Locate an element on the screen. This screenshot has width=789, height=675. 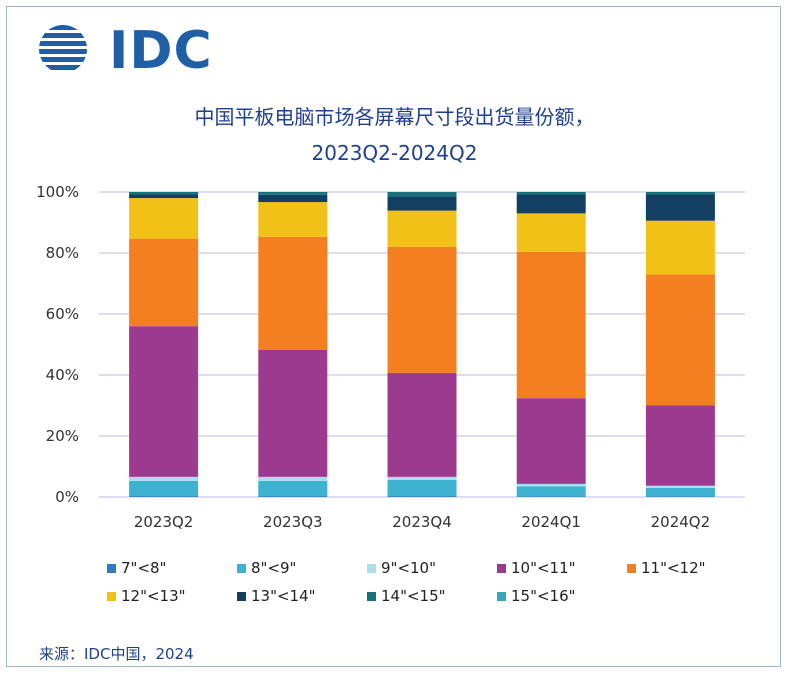
legend-item: 10"<11" is located at coordinates (536, 568).